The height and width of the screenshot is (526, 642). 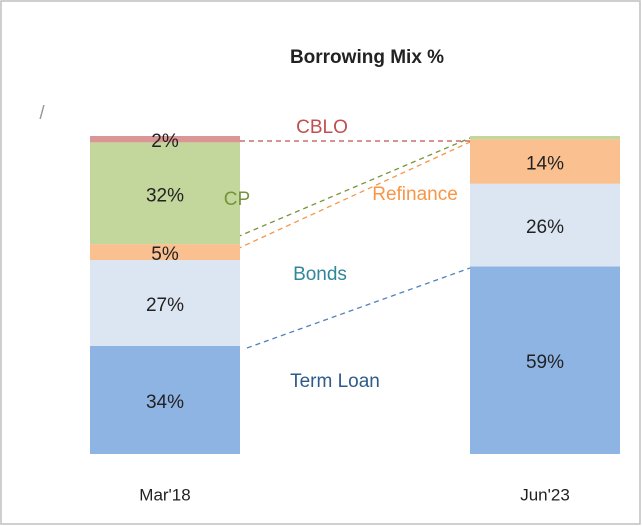 I want to click on series-label: Bonds, so click(x=320, y=274).